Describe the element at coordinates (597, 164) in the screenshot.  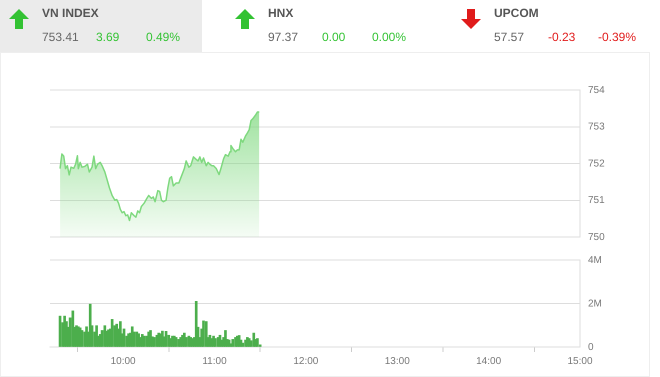
I see `y-tick-label: 752` at that location.